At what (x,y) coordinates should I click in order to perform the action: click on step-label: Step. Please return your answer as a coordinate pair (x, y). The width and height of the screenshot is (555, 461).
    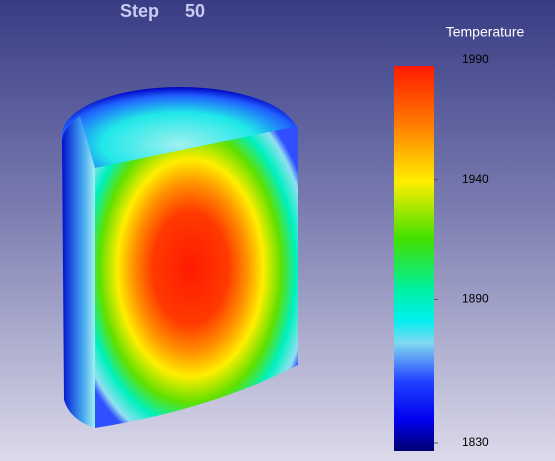
    Looking at the image, I should click on (139, 11).